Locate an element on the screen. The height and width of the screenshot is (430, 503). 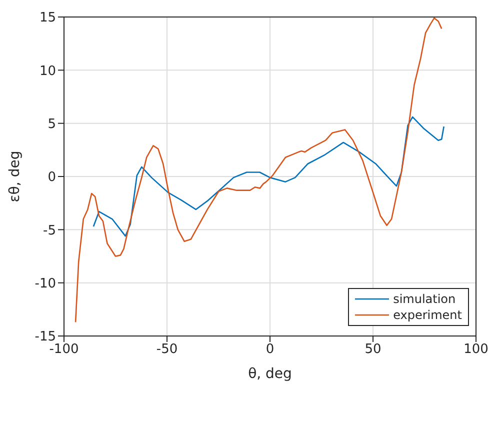
y-tick-label: 10 is located at coordinates (47, 71).